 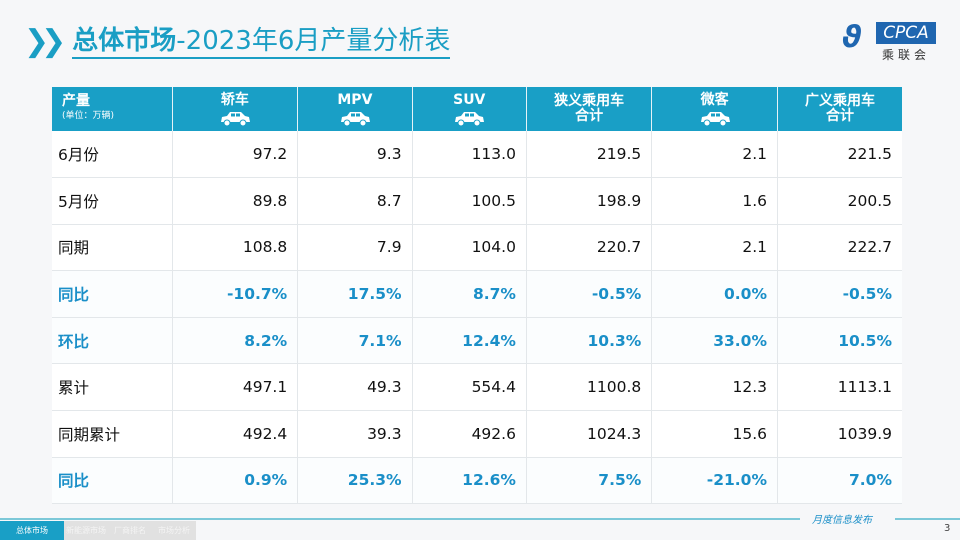 What do you see at coordinates (32, 530) in the screenshot?
I see `footer-tab: 总体市场` at bounding box center [32, 530].